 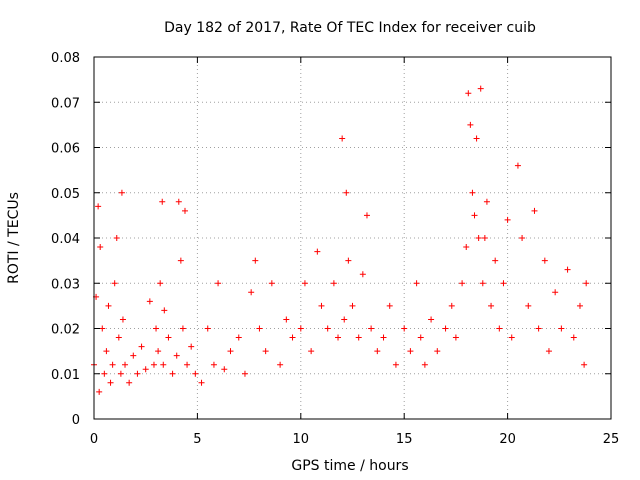 I want to click on x-tick-label: 15, so click(x=404, y=439).